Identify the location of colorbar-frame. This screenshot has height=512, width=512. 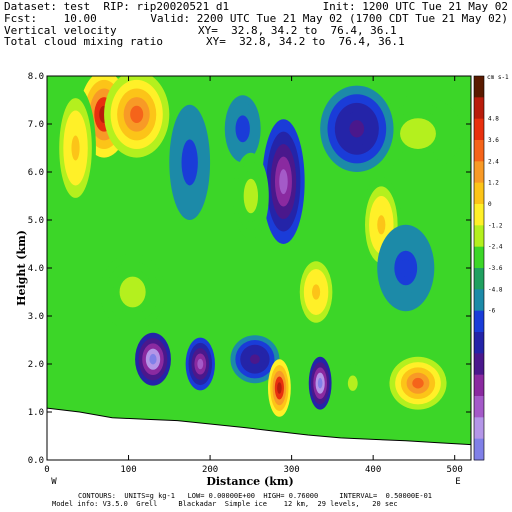
(479, 268).